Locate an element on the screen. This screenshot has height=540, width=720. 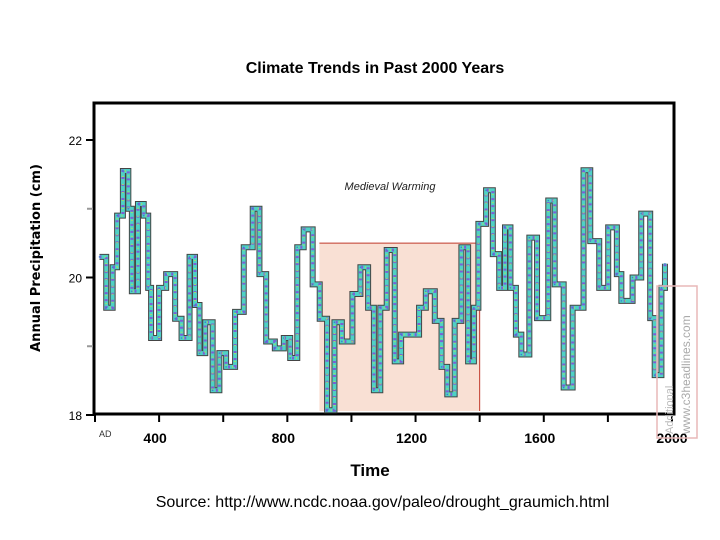
x-tick-label: 1600 is located at coordinates (539, 438).